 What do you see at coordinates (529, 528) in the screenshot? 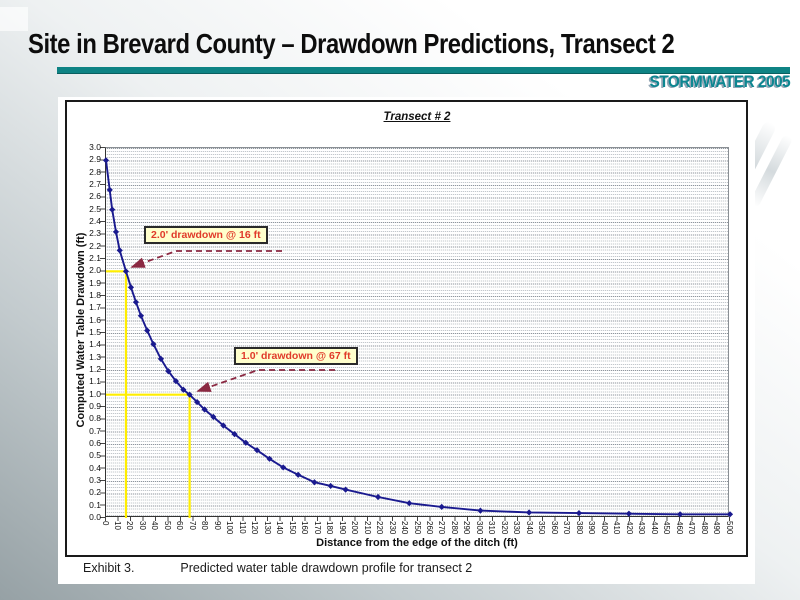
I see `x-tick-label: 340` at bounding box center [529, 528].